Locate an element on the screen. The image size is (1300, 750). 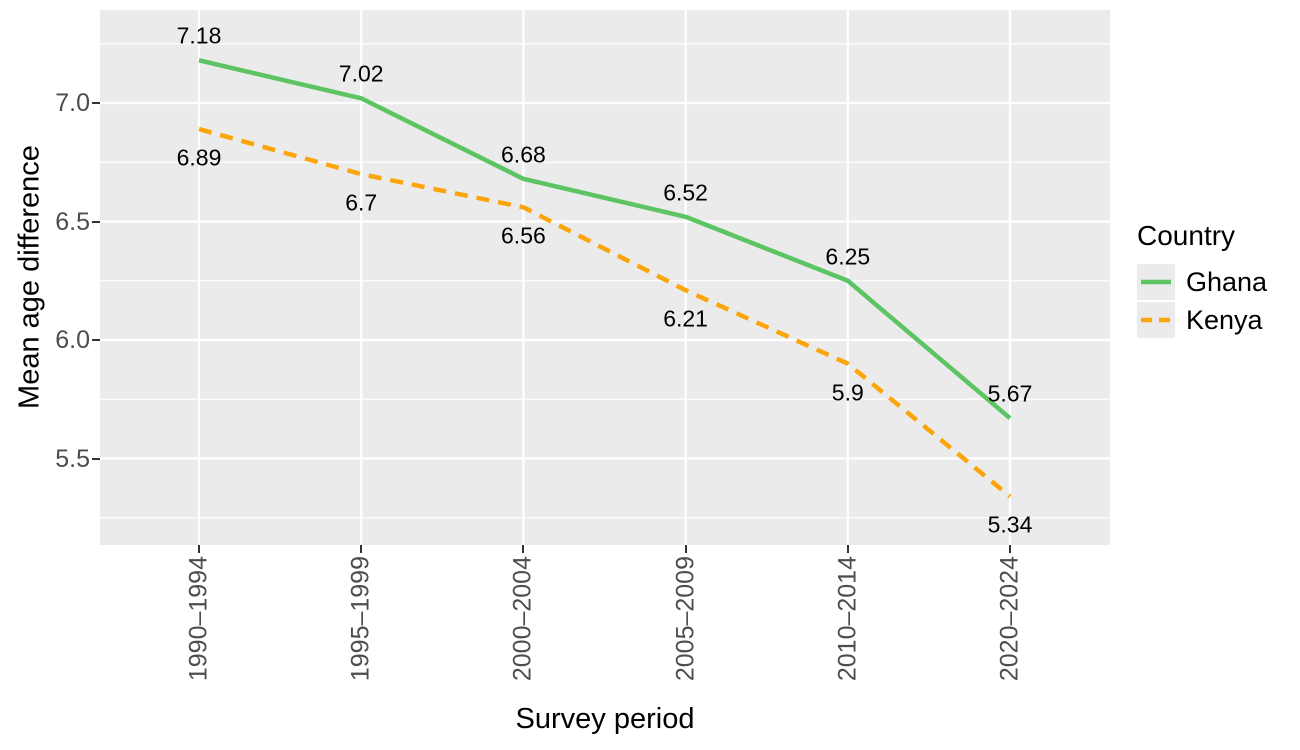
data-label-kenya: 6.56 is located at coordinates (523, 235).